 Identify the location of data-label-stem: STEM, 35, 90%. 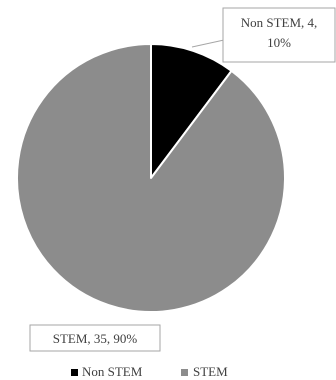
(95, 338).